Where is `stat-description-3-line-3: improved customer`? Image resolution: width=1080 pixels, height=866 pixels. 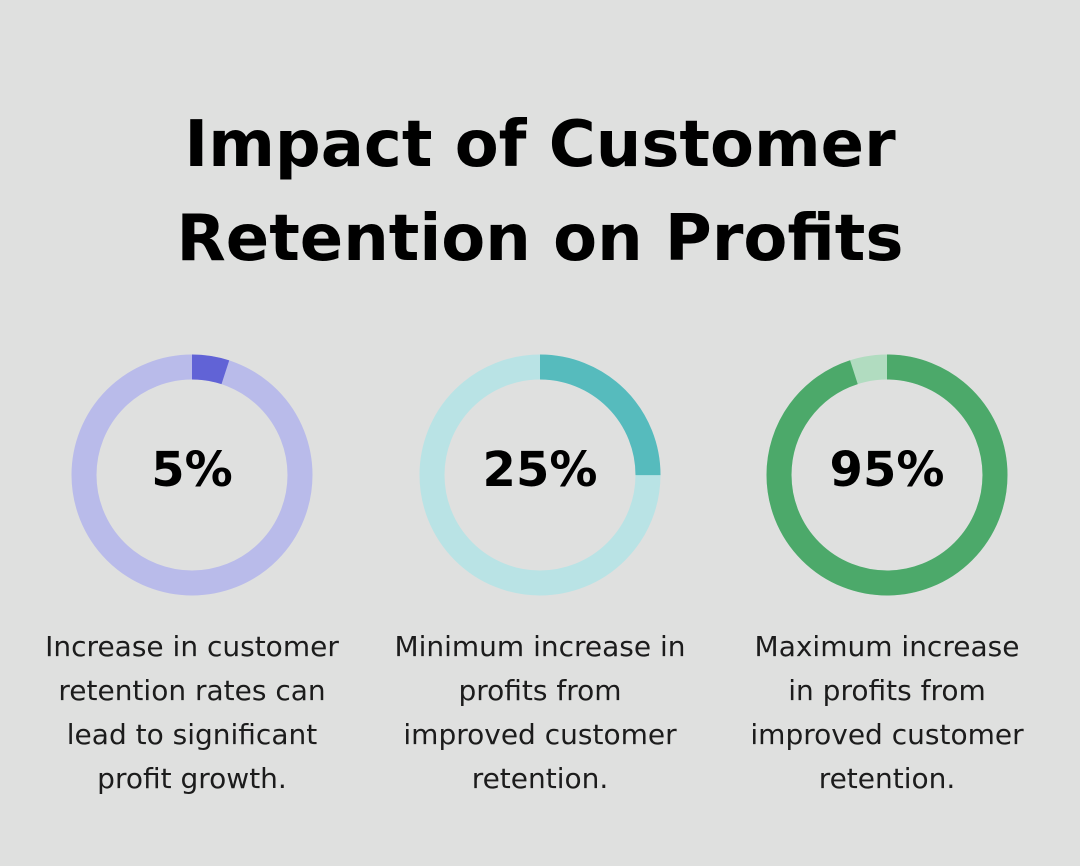 stat-description-3-line-3: improved customer is located at coordinates (887, 734).